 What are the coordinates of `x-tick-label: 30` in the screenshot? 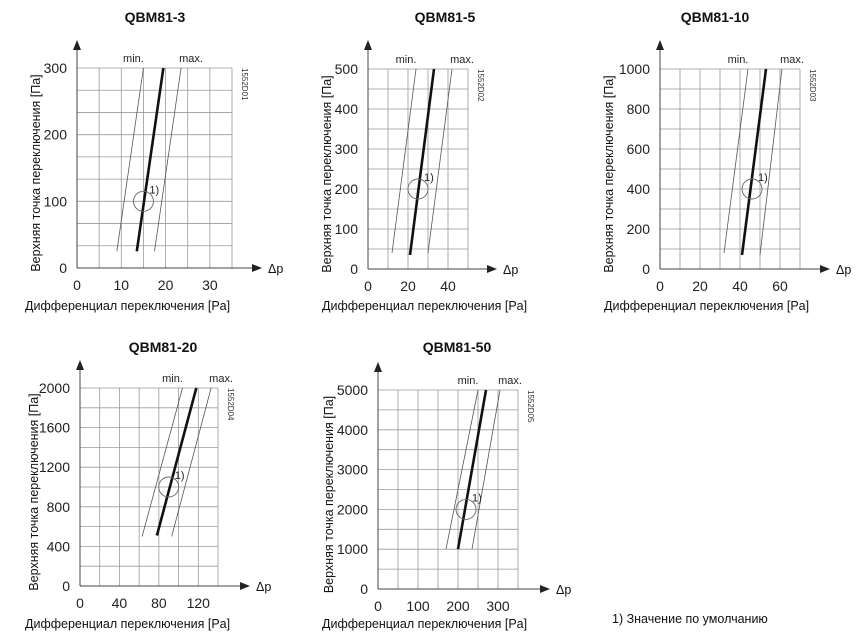 It's located at (210, 285).